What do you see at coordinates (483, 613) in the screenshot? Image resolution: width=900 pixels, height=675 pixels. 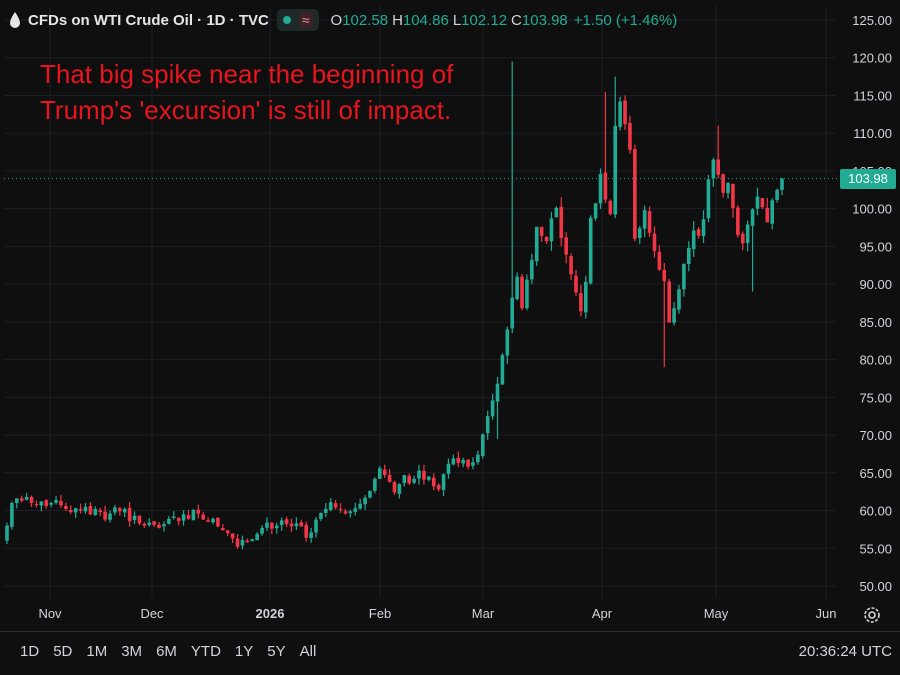 I see `x-tick-label: Mar` at bounding box center [483, 613].